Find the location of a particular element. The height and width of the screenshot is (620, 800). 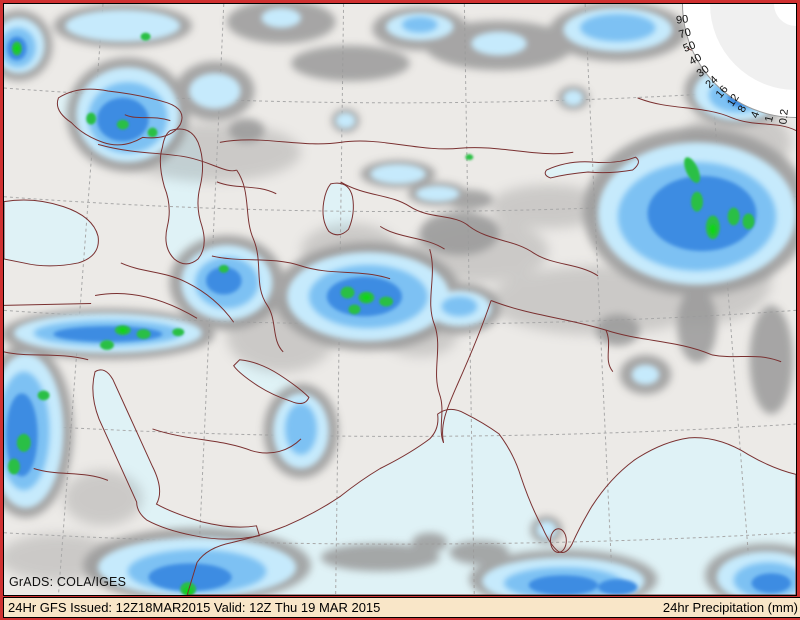

scale-label: 0.2 is located at coordinates (784, 116).